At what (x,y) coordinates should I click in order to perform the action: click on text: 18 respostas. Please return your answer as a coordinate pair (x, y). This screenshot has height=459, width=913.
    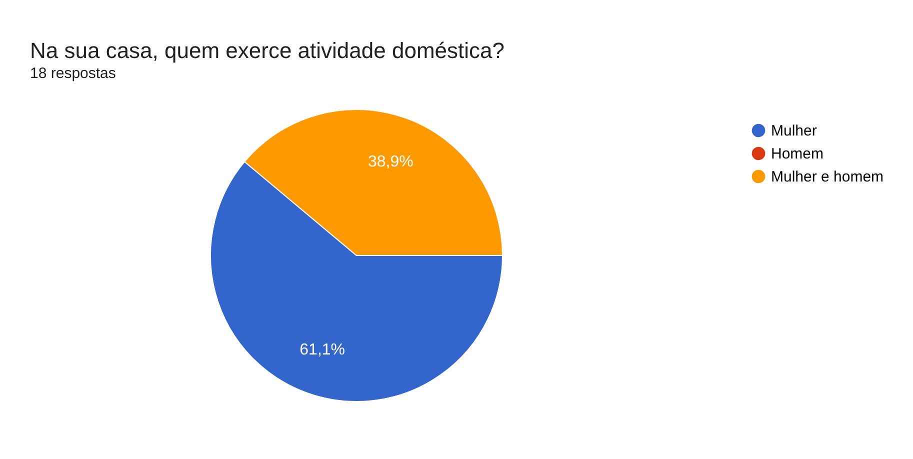
    Looking at the image, I should click on (73, 73).